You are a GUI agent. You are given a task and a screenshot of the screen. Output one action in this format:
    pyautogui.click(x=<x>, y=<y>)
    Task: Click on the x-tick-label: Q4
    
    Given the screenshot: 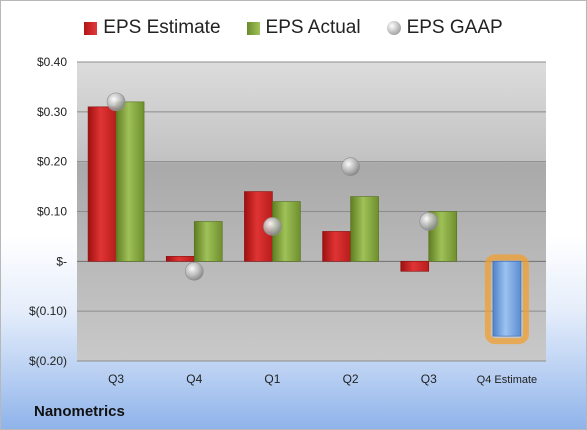 What is the action you would take?
    pyautogui.click(x=194, y=379)
    